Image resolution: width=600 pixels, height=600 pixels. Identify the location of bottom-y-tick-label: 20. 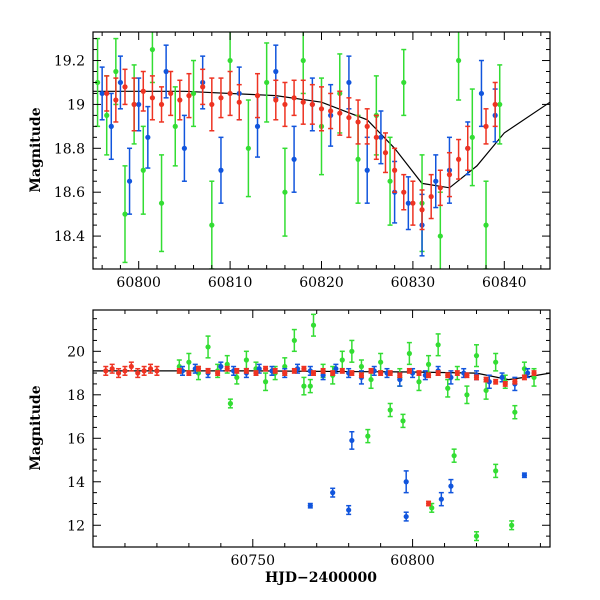
(76, 352).